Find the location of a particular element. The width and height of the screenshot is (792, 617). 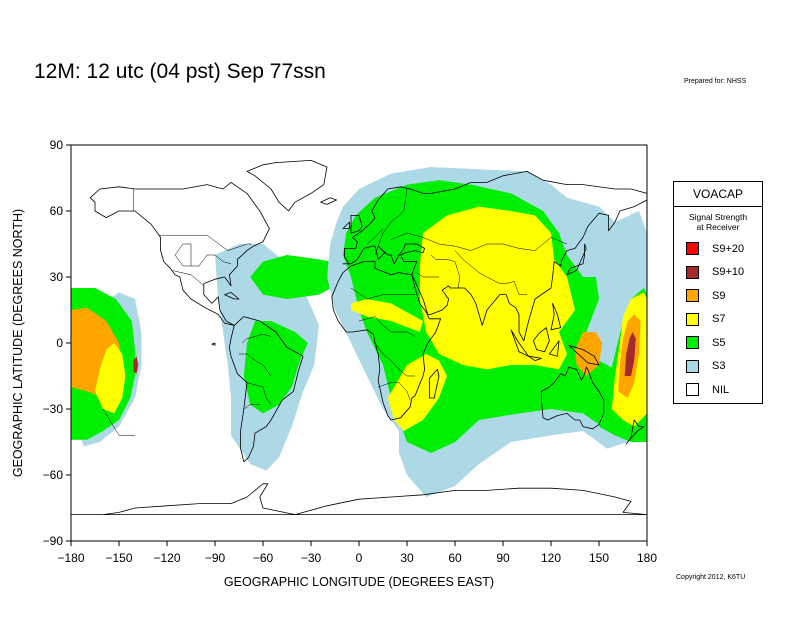

legend-item-s9plus20: S9+20 is located at coordinates (718, 249).